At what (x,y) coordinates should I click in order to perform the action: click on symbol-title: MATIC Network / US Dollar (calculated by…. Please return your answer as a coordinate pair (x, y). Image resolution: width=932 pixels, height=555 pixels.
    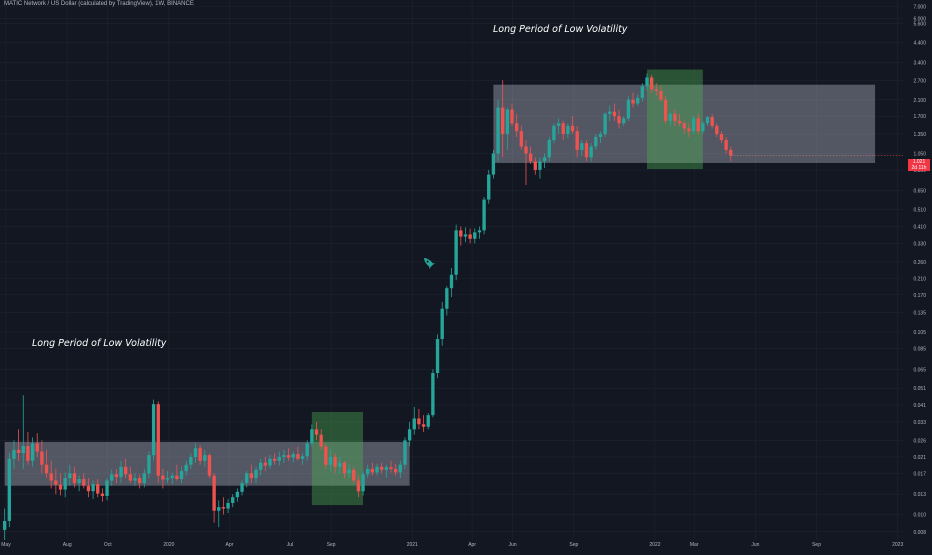
    Looking at the image, I should click on (99, 4).